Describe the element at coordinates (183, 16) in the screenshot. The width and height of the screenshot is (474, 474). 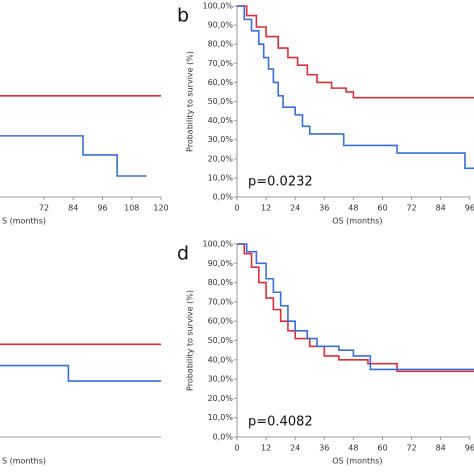
I see `panel-label: b` at that location.